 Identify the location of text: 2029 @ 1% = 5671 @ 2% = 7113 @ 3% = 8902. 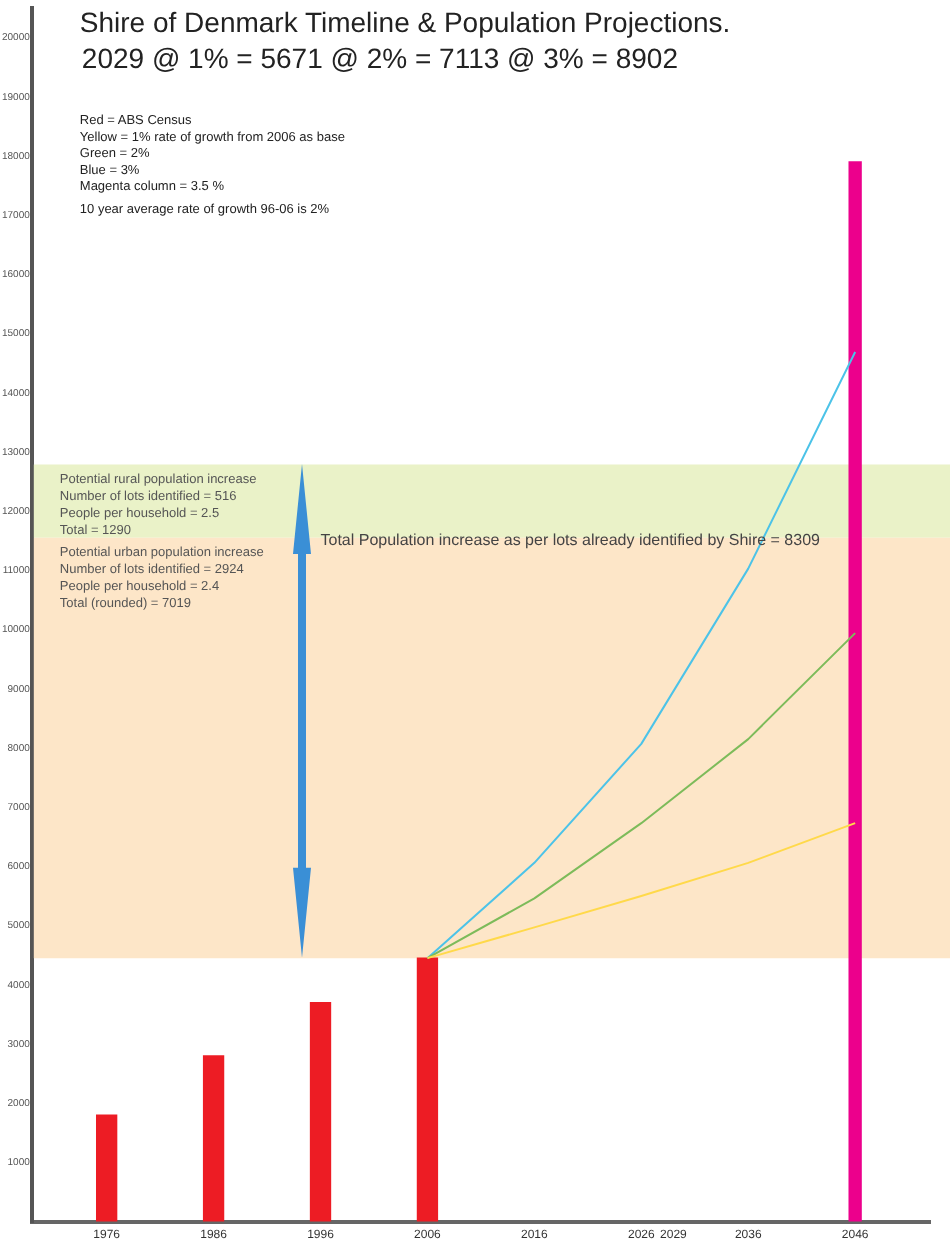
(380, 57).